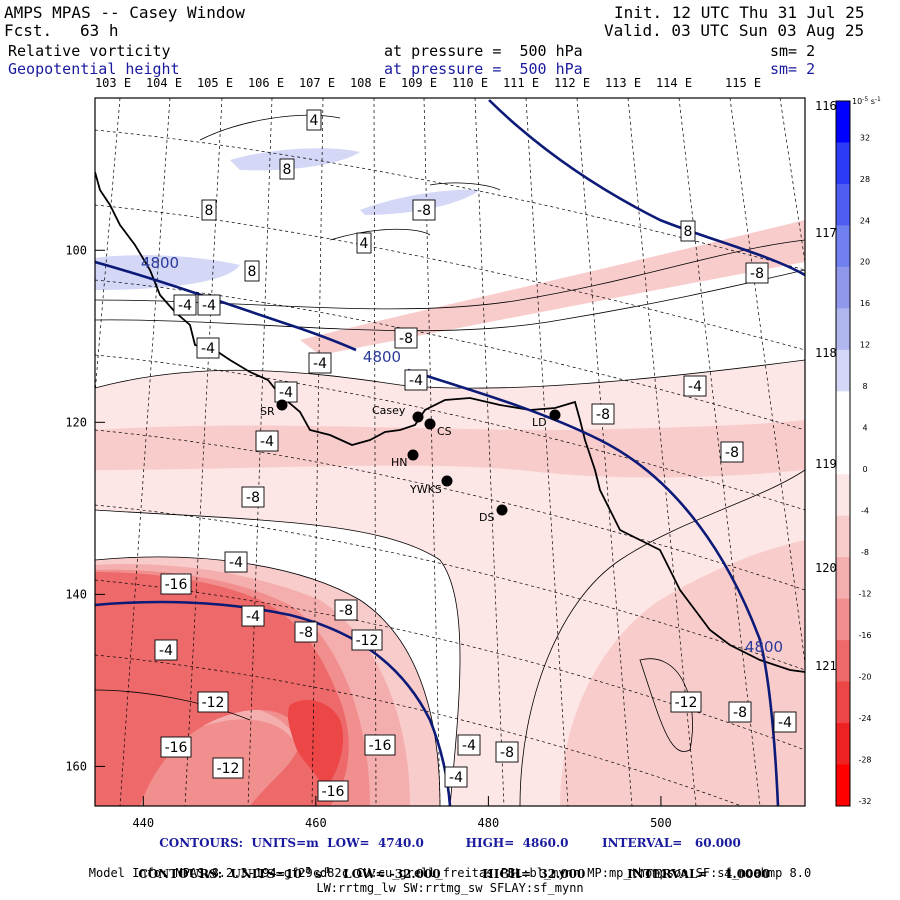  What do you see at coordinates (326, 870) in the screenshot?
I see `footer-vort-sexp: -1` at bounding box center [326, 870].